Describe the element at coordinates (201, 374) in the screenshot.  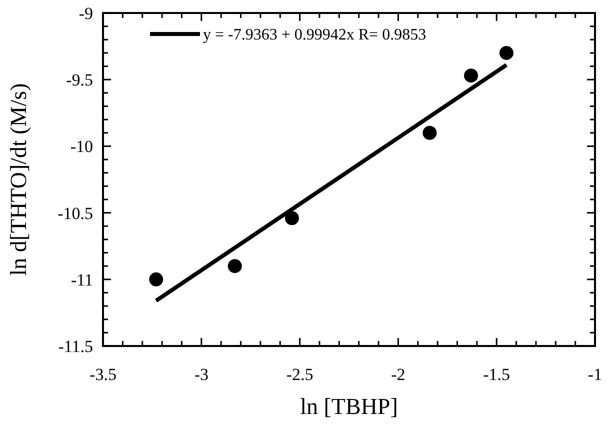
I see `x-tick-label: -3` at that location.